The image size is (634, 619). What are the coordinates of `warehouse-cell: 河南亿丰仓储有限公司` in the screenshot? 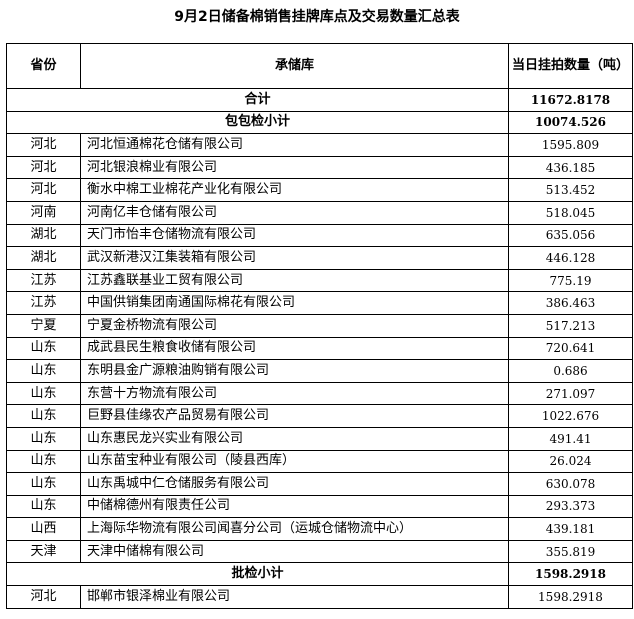 It's located at (294, 212).